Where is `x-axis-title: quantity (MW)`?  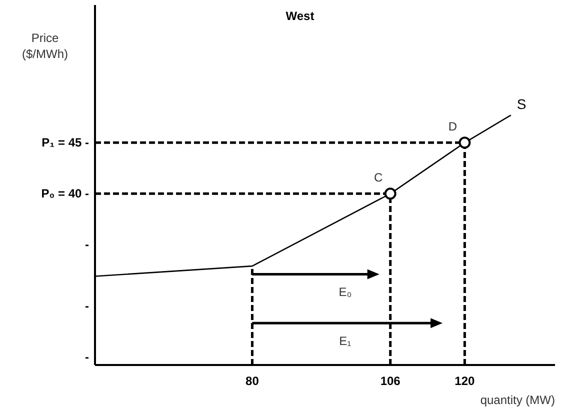
x-axis-title: quantity (MW) is located at coordinates (517, 400).